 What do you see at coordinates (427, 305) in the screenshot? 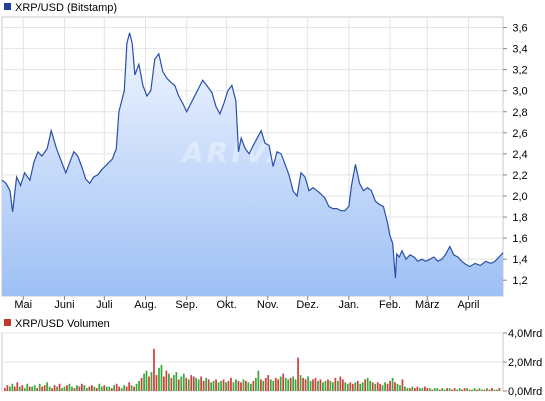
I see `price-x-tick-label: März` at bounding box center [427, 305].